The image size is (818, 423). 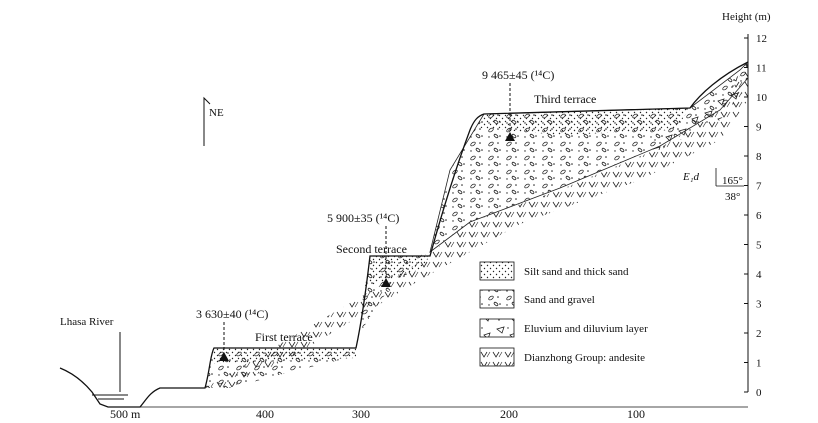 I want to click on sample-marker-first, so click(x=224, y=356).